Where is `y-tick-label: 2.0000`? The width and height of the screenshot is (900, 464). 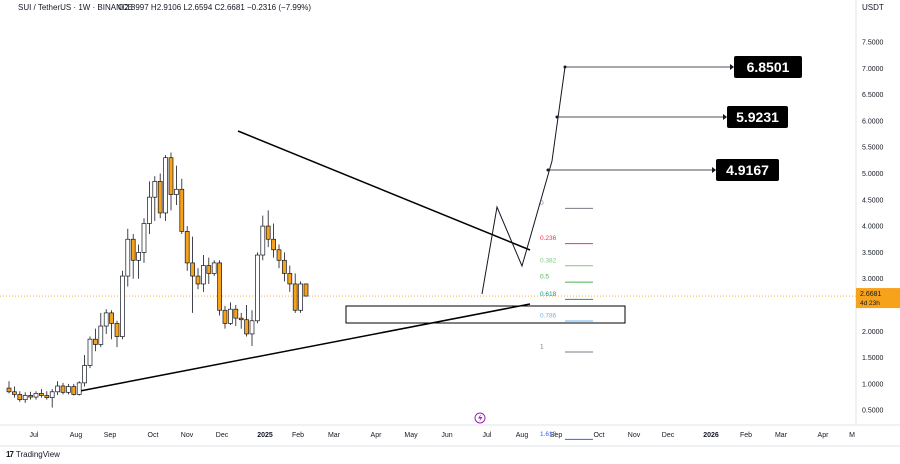
y-tick-label: 2.0000 is located at coordinates (873, 332).